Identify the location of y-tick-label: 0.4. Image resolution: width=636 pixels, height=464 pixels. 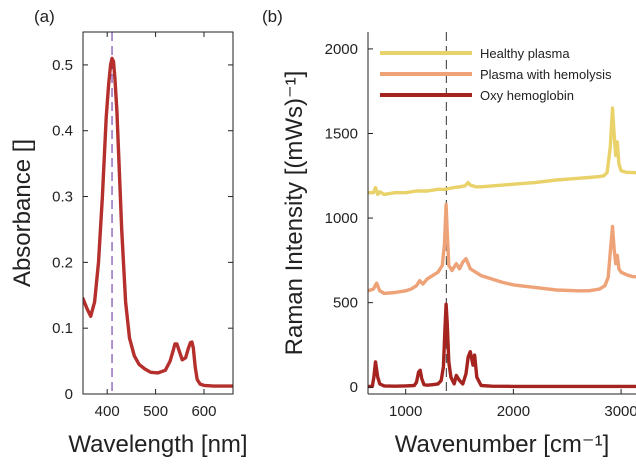
(62, 131).